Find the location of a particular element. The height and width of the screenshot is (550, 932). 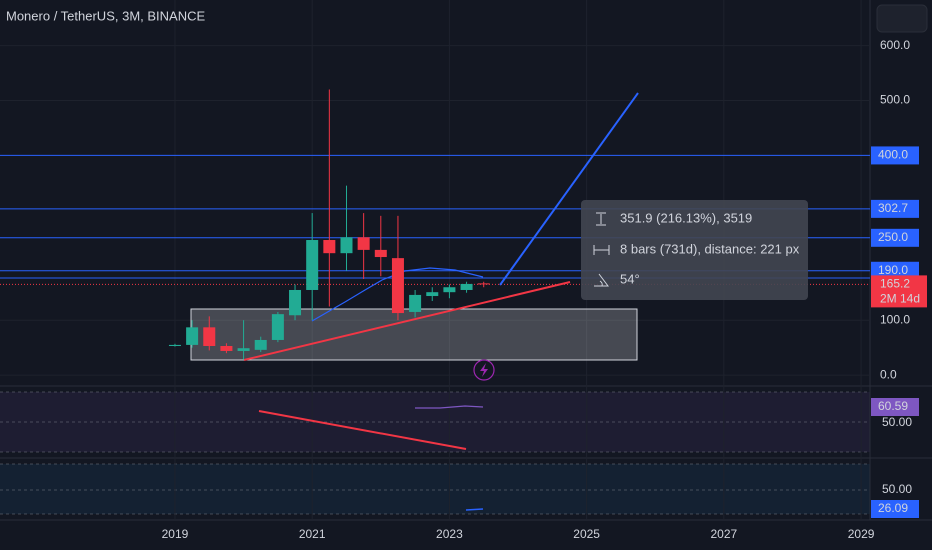

x-tick-label: 2021 is located at coordinates (312, 534).